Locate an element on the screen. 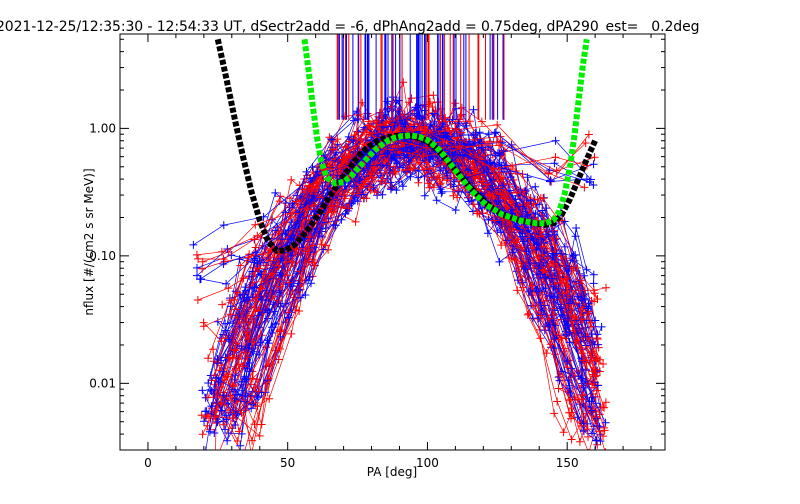  x-axis-label: PA [deg] is located at coordinates (392, 472).